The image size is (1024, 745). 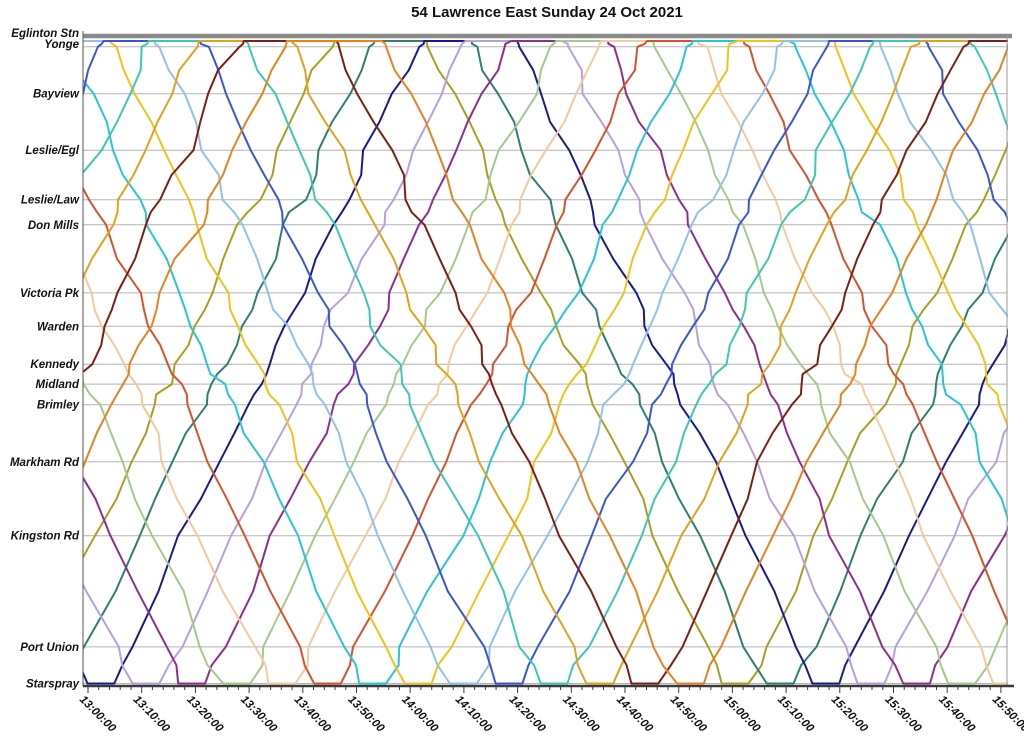 What do you see at coordinates (741, 714) in the screenshot?
I see `time-label-15:00:00: 15:00:00` at bounding box center [741, 714].